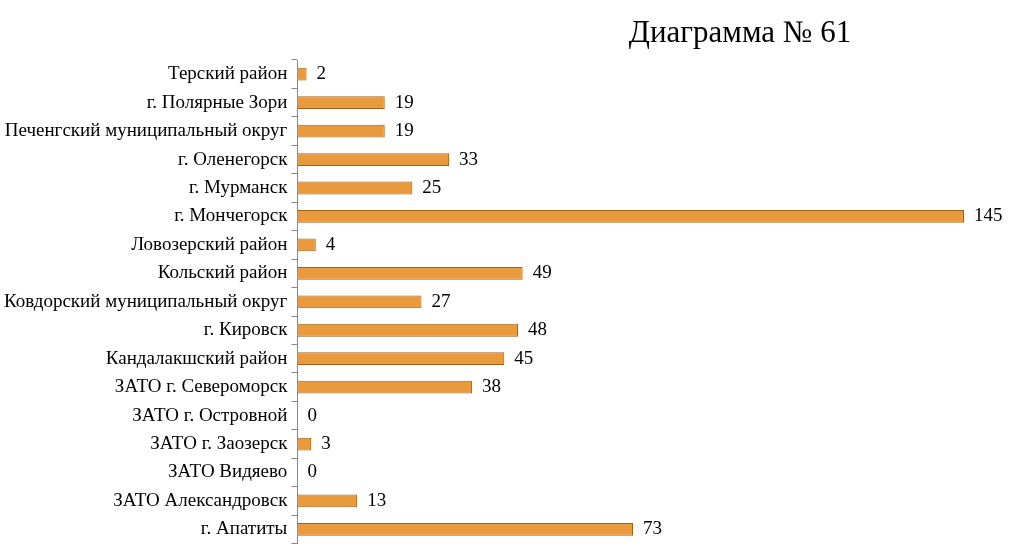  What do you see at coordinates (542, 272) in the screenshot?
I see `data-label: 49` at bounding box center [542, 272].